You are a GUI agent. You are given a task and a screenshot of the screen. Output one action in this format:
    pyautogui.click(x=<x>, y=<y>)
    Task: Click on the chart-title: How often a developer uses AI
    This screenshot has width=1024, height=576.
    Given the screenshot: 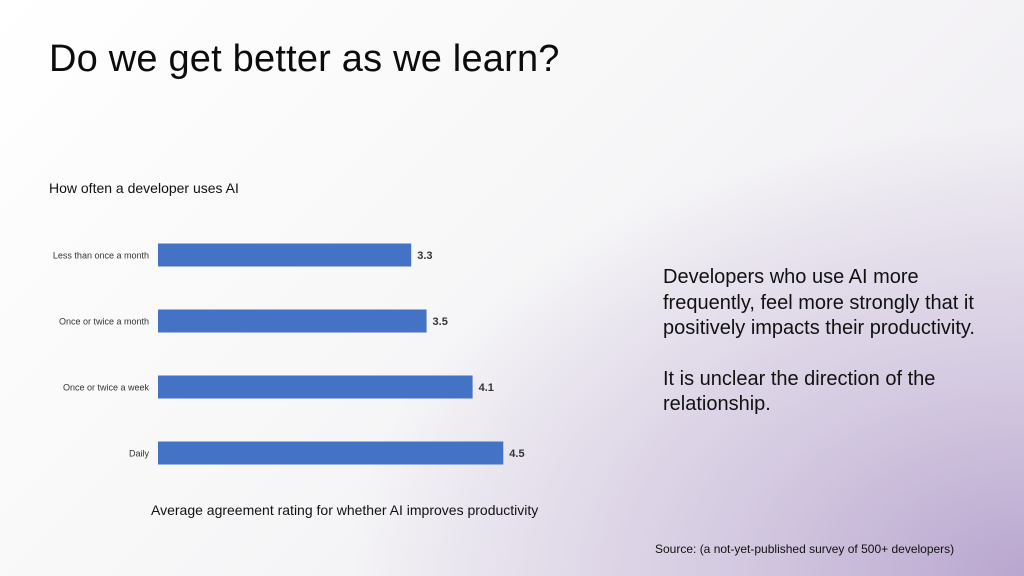 What is the action you would take?
    pyautogui.click(x=144, y=188)
    